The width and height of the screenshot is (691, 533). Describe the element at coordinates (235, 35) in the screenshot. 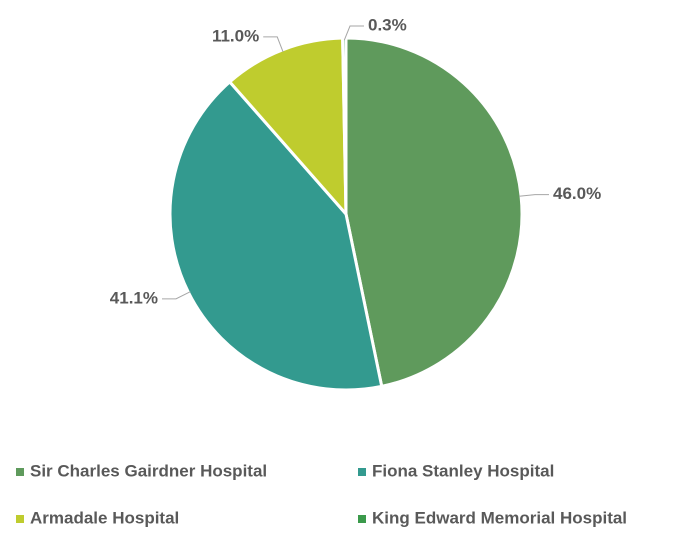

I see `data-label: 11.0%` at that location.